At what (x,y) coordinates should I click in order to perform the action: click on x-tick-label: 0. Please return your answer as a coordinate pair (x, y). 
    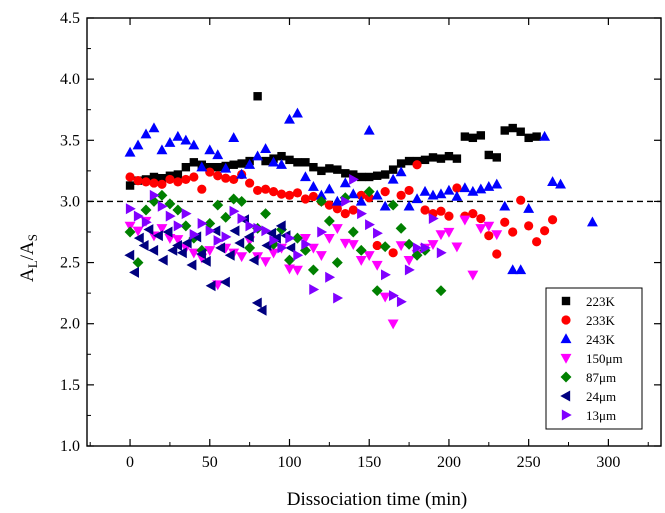
    Looking at the image, I should click on (130, 462).